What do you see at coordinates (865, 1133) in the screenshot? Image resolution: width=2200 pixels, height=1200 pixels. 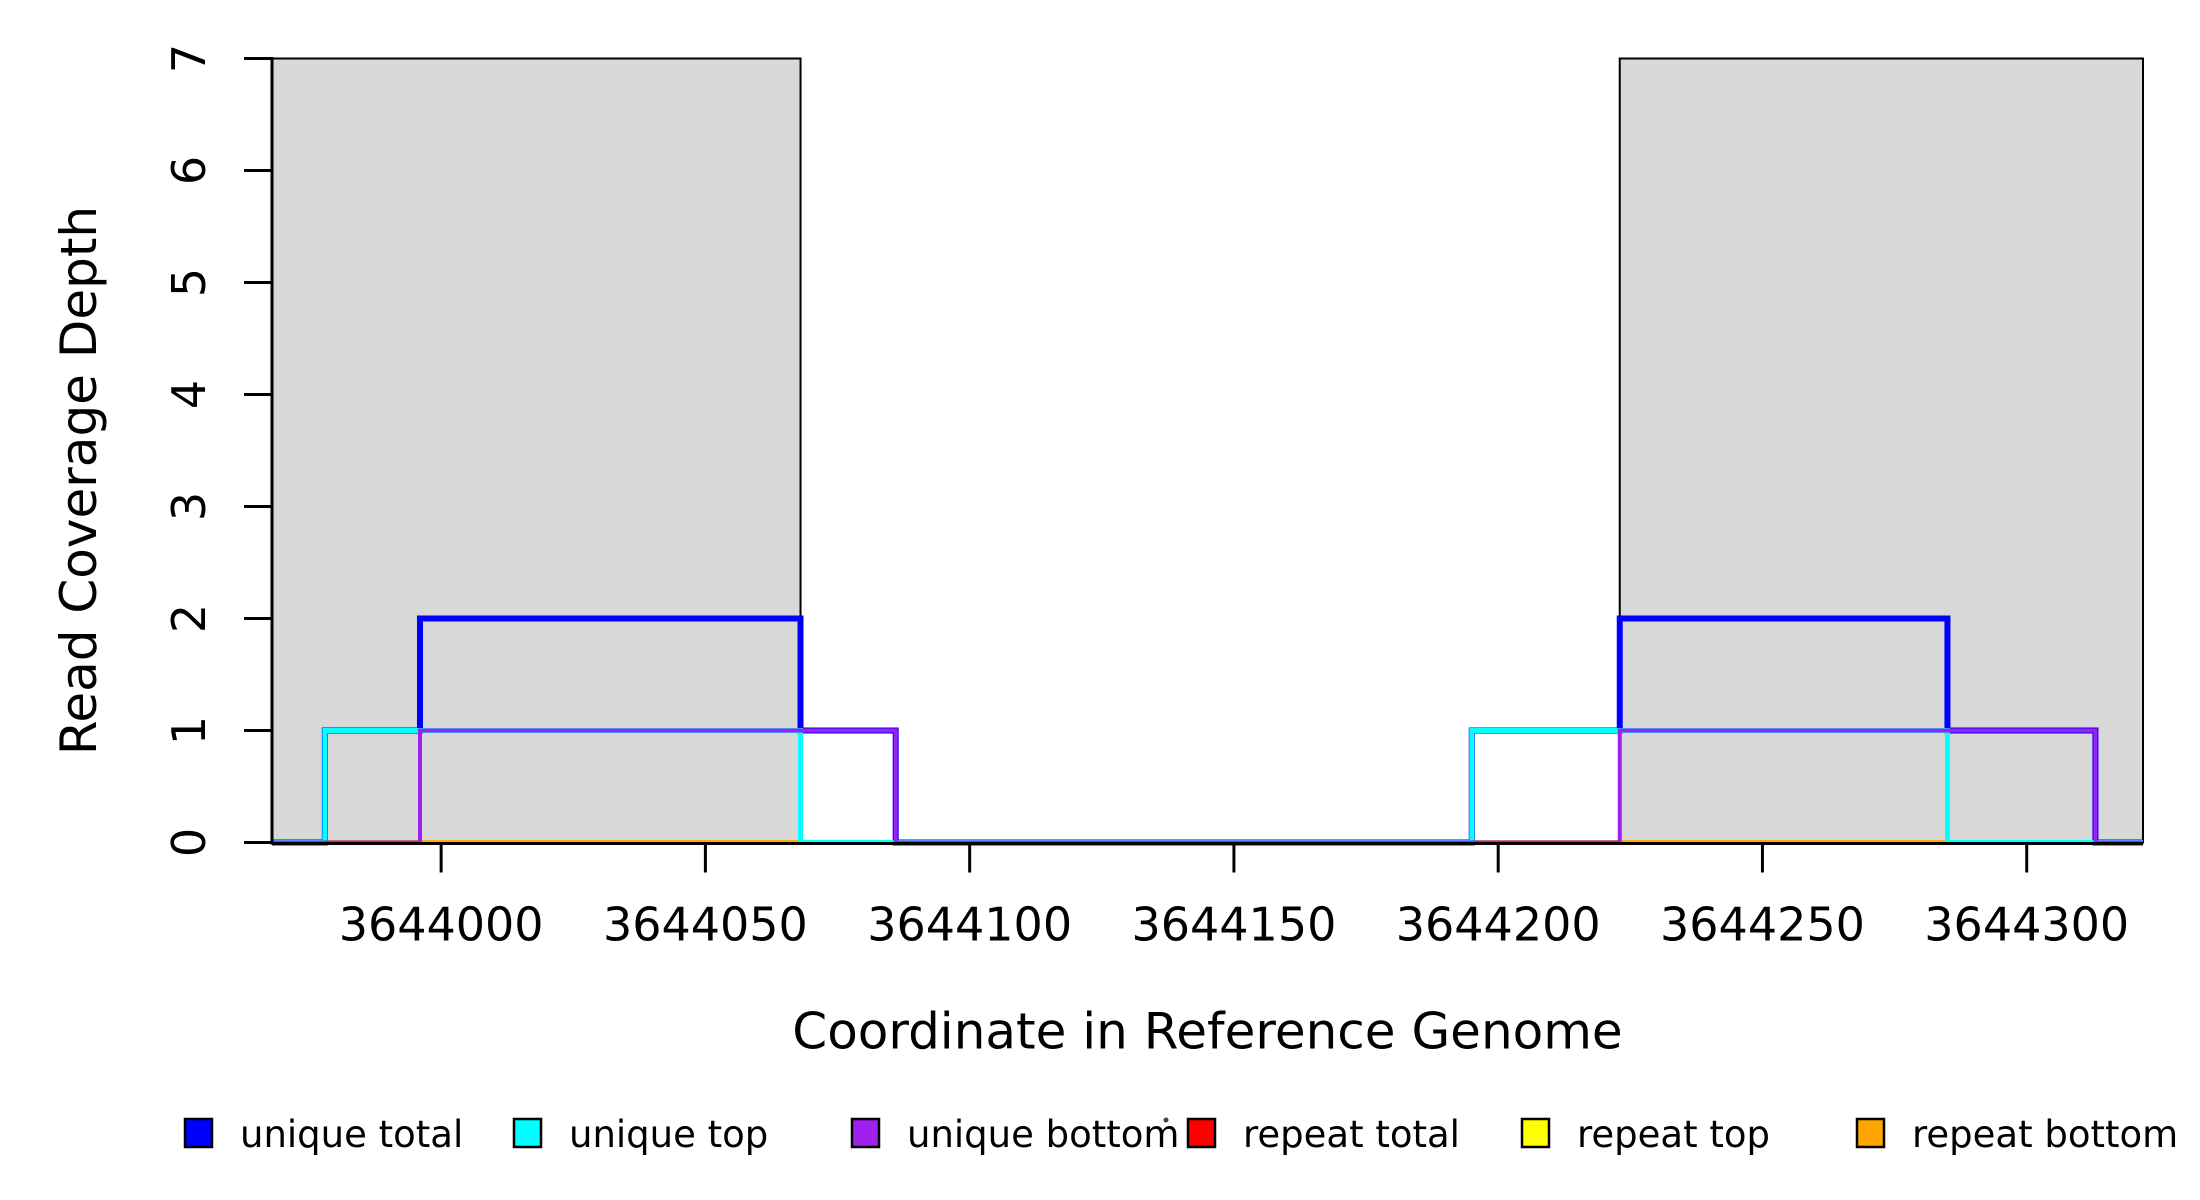 I see `legend-swatch-unique-bottom` at bounding box center [865, 1133].